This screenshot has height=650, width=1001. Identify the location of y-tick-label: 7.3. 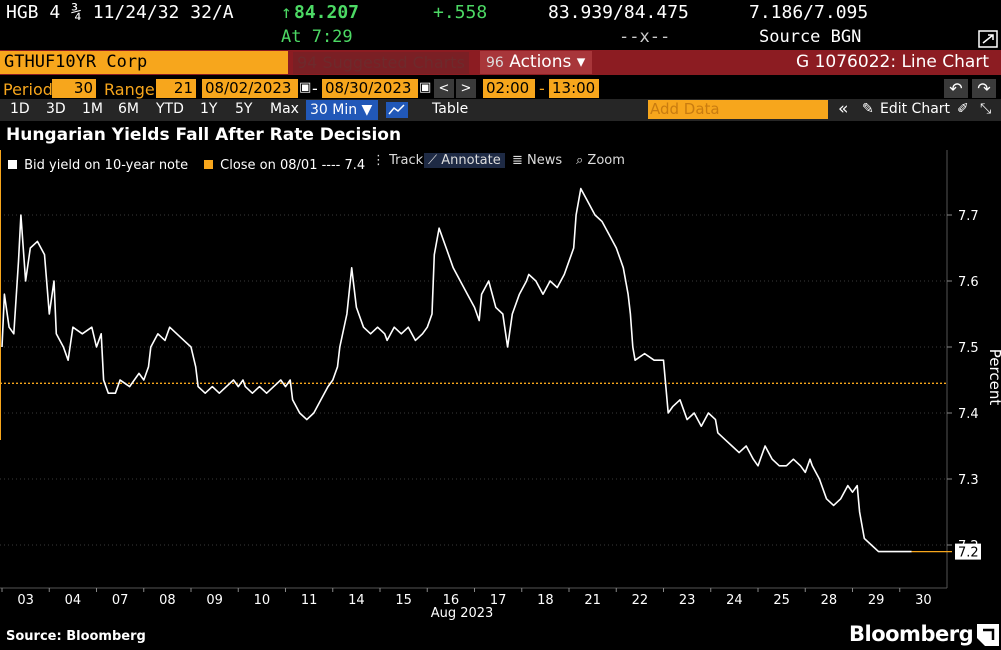
(968, 480).